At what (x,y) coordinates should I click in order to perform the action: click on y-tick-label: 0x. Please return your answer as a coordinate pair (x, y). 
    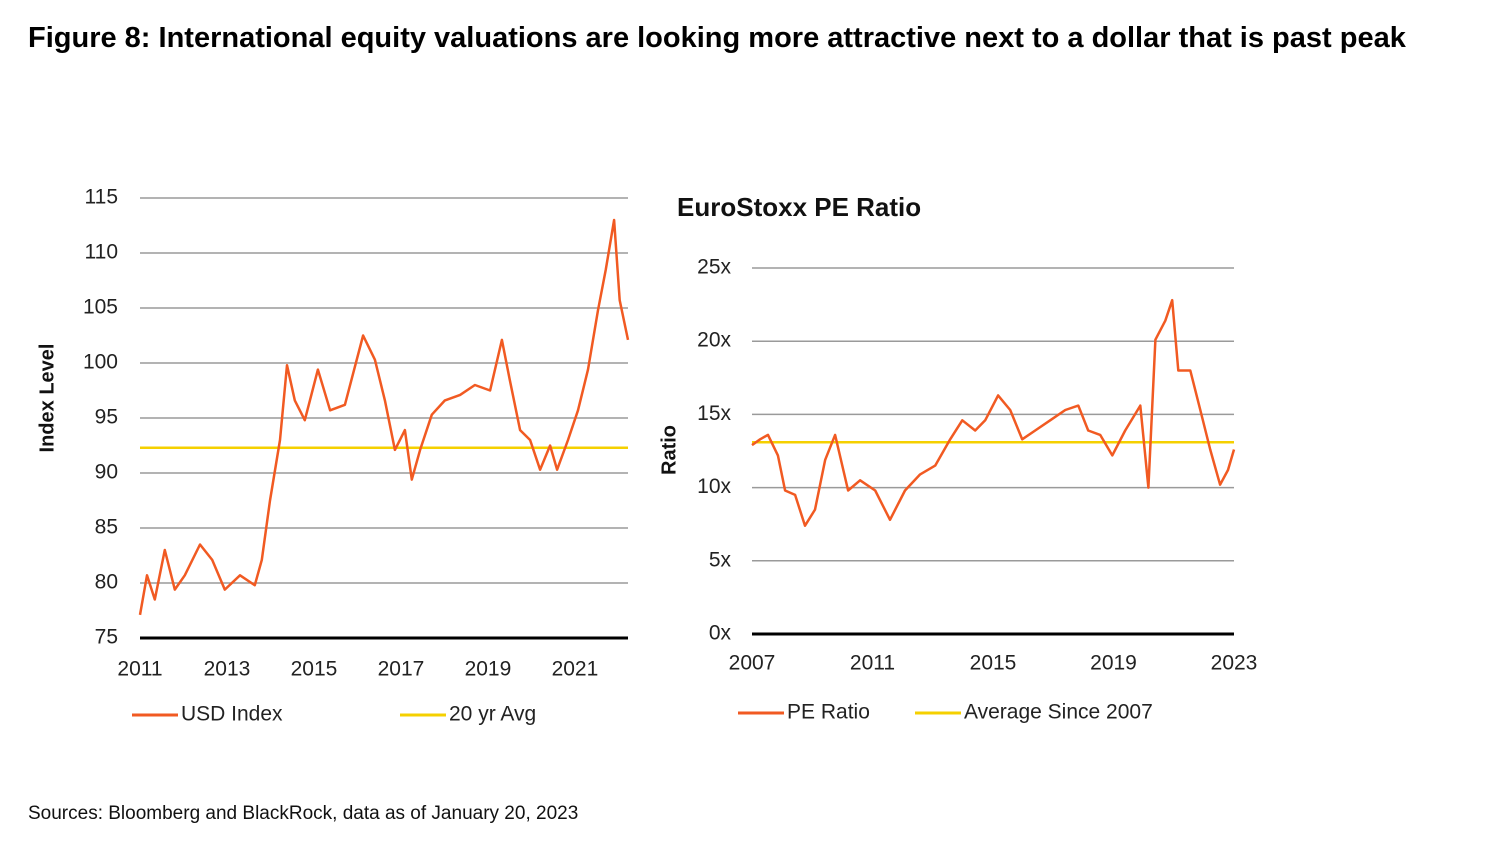
    Looking at the image, I should click on (720, 633).